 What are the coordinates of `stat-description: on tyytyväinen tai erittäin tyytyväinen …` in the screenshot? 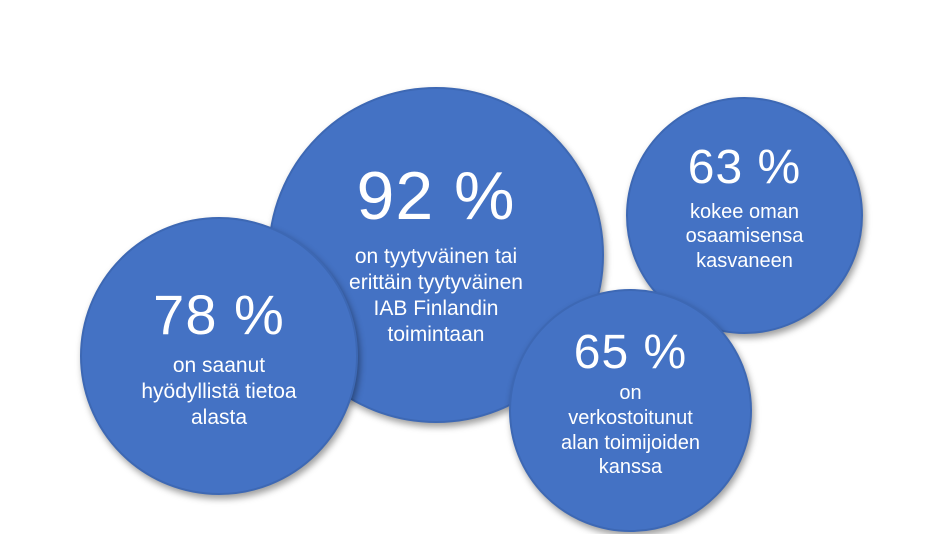 It's located at (436, 295).